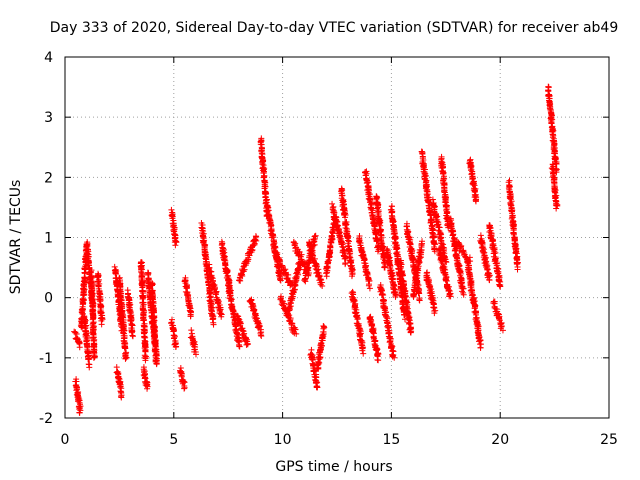 Image resolution: width=640 pixels, height=480 pixels. What do you see at coordinates (48, 299) in the screenshot?
I see `y-tick-label: 0` at bounding box center [48, 299].